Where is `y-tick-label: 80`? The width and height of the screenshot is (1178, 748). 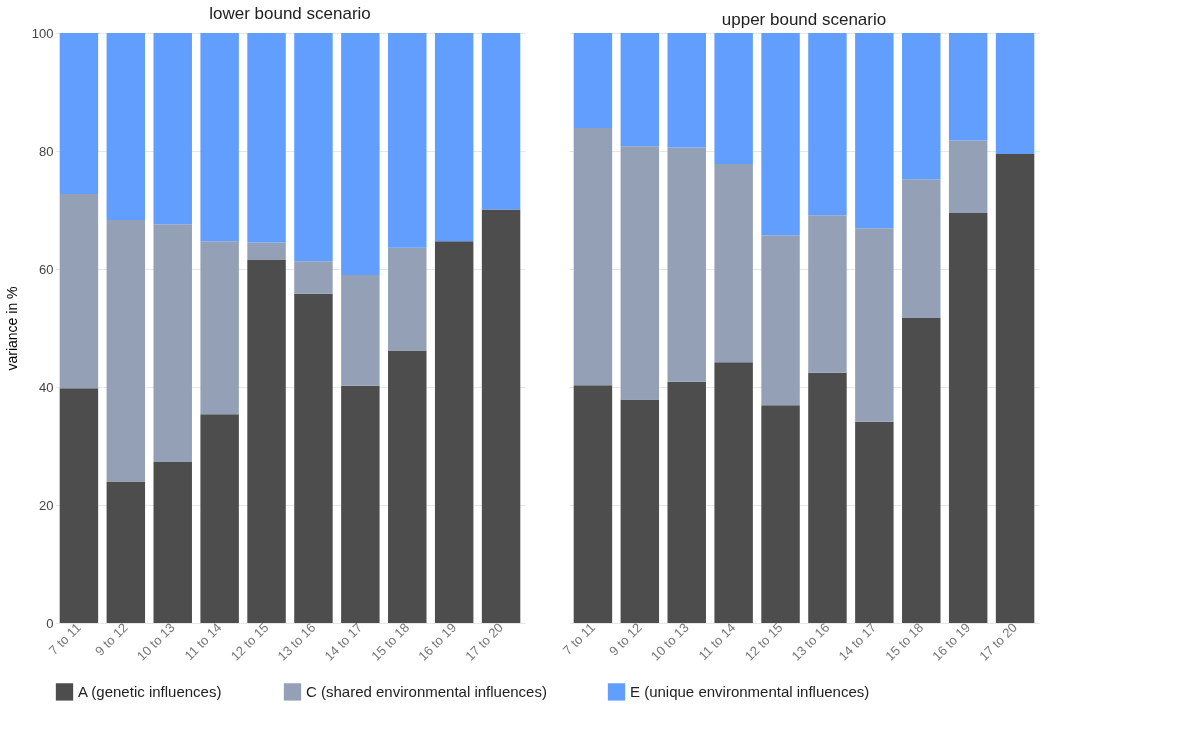
y-tick-label: 80 is located at coordinates (46, 151).